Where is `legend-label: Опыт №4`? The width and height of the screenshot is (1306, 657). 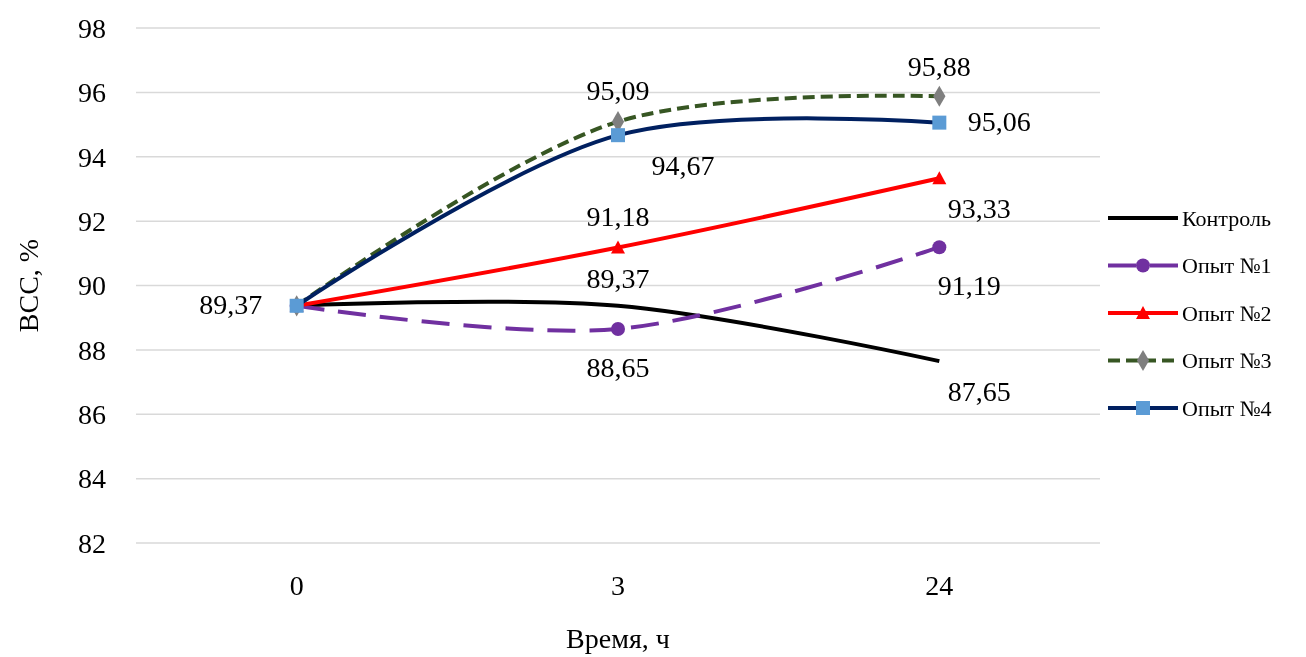
legend-label: Опыт №4 is located at coordinates (1227, 408).